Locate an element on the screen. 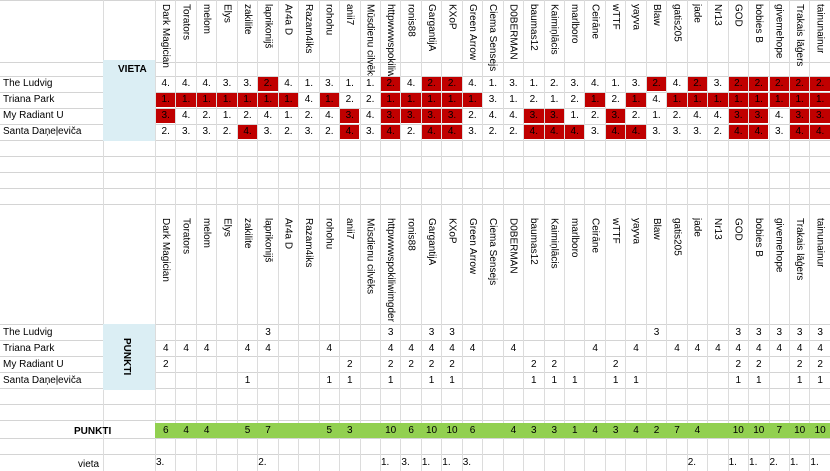  column-header-bottom: laprikonijš is located at coordinates (268, 240).